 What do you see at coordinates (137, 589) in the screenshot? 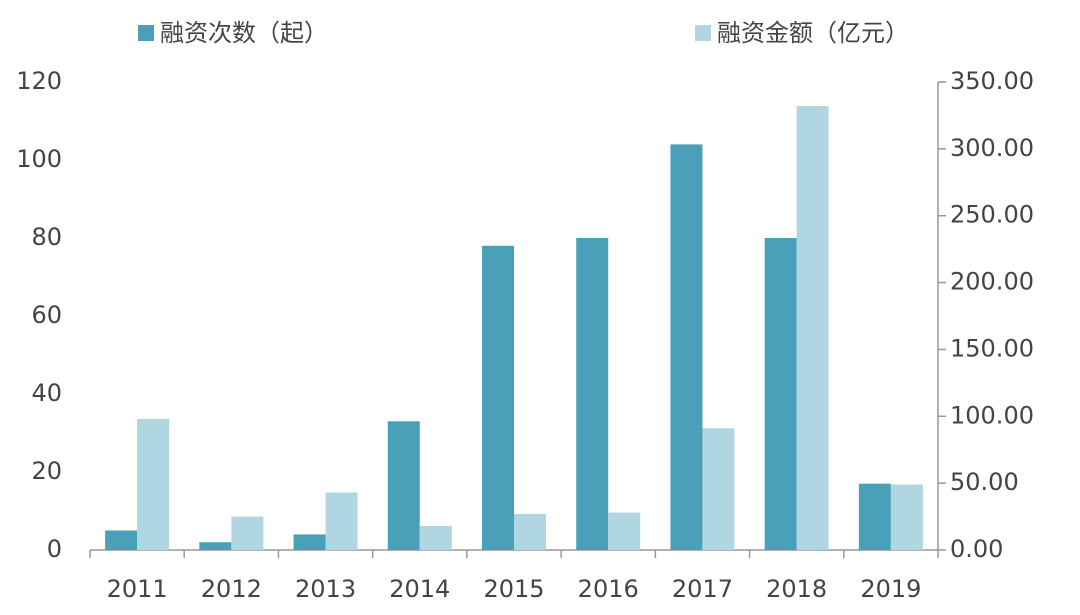
I see `x-tick-label: 2011` at bounding box center [137, 589].